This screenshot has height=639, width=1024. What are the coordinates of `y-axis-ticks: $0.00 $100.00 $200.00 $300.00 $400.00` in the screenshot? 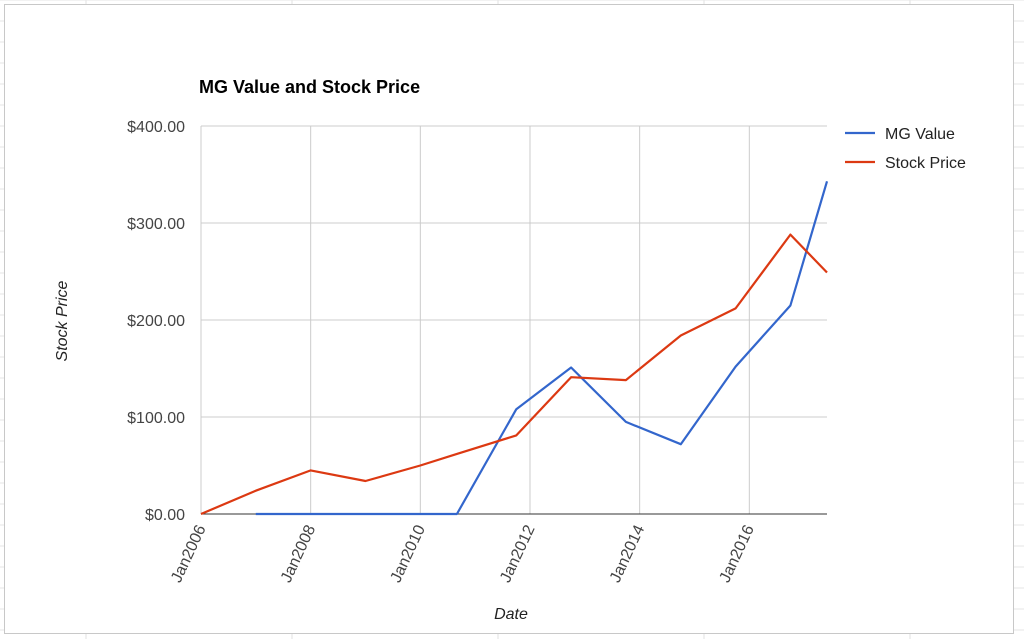 It's located at (156, 321).